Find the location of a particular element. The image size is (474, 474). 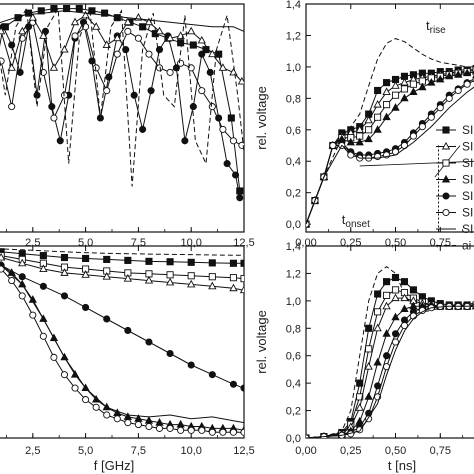

series-line-filled-triangle is located at coordinates (390, 148).